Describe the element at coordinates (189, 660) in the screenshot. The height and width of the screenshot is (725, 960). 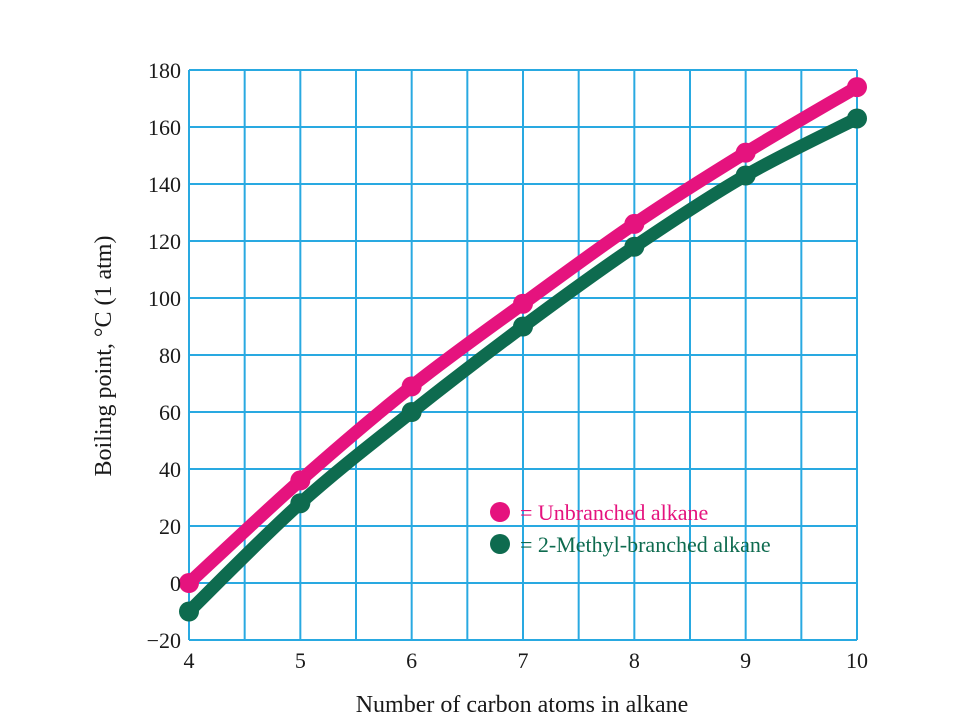
I see `x-tick-label: 4` at that location.